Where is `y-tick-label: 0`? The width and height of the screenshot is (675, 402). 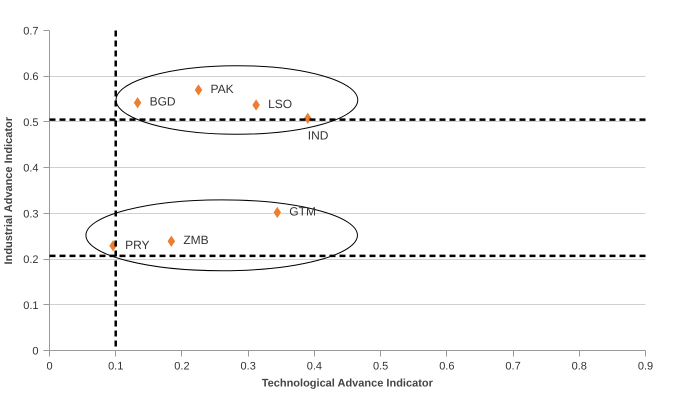
y-tick-label: 0 is located at coordinates (35, 352).